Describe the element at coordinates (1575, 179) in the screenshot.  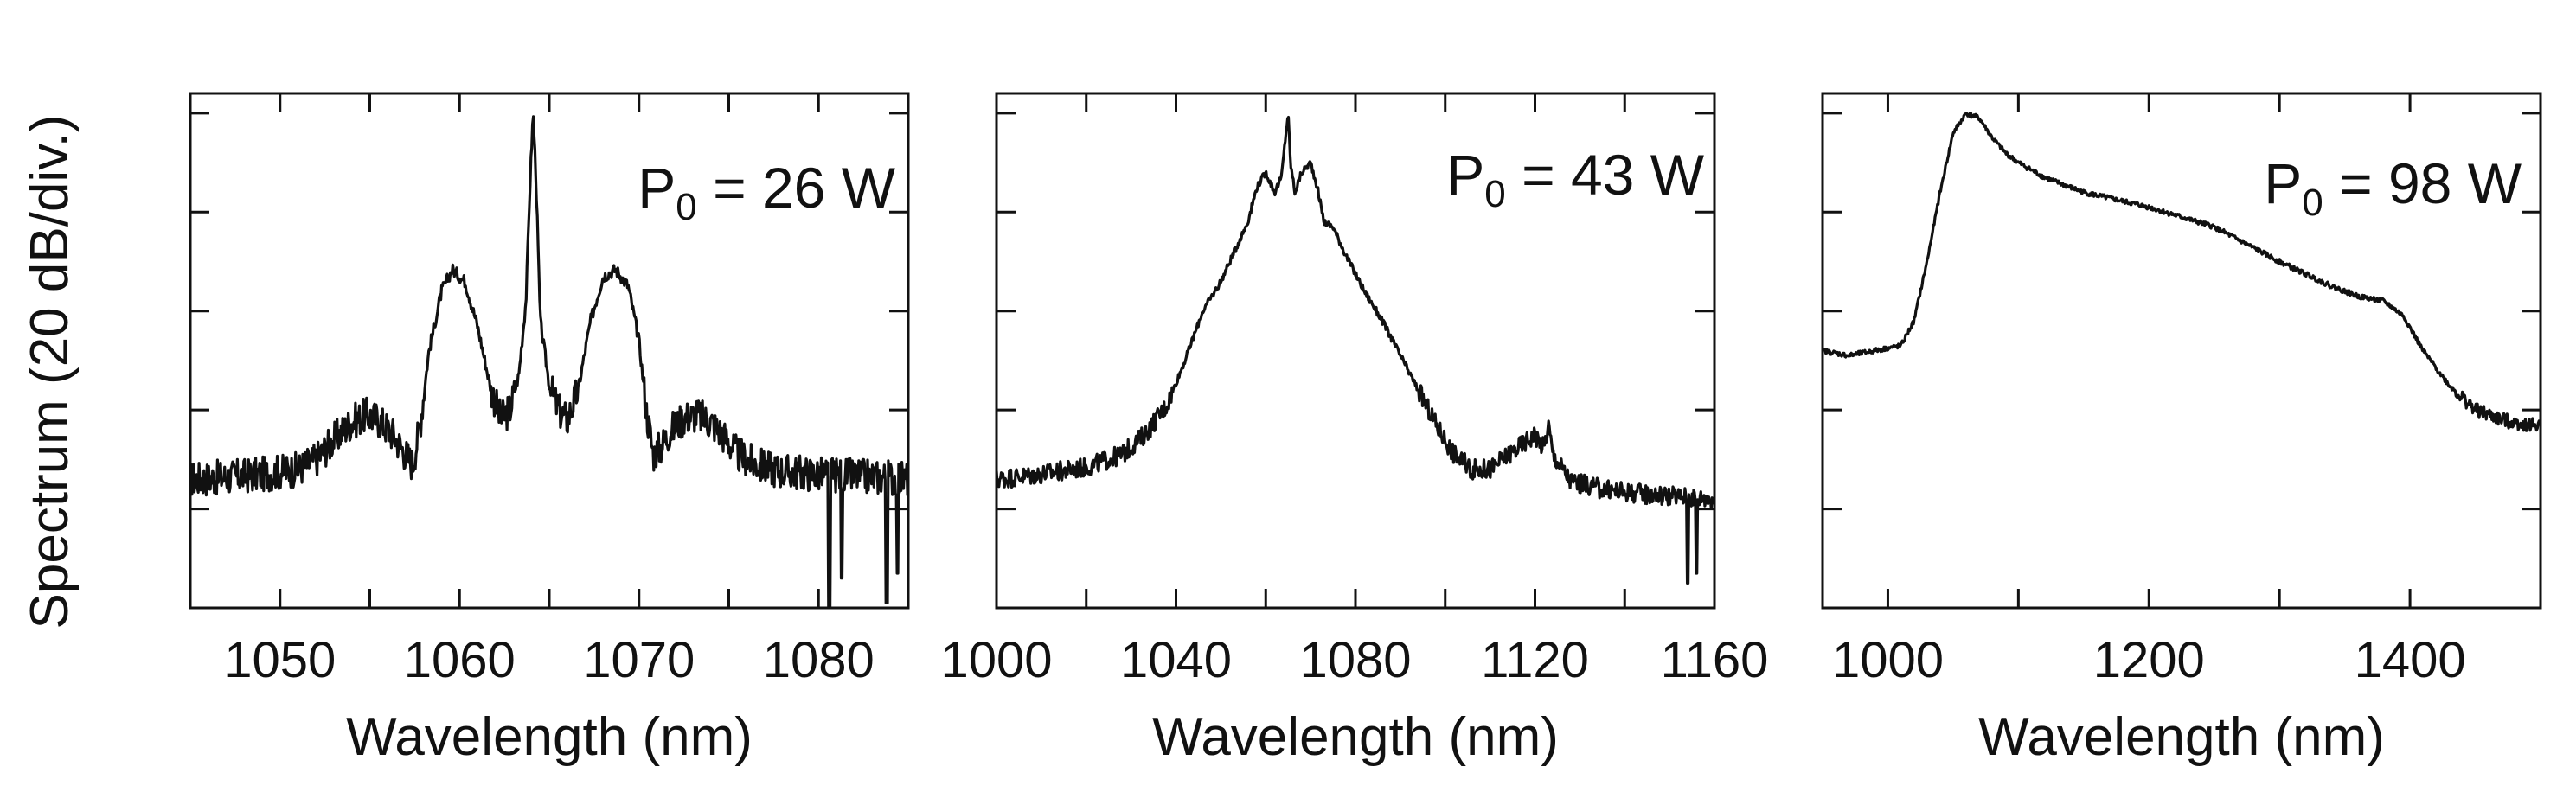
I see `power-annotation: P0 = 43 W` at that location.